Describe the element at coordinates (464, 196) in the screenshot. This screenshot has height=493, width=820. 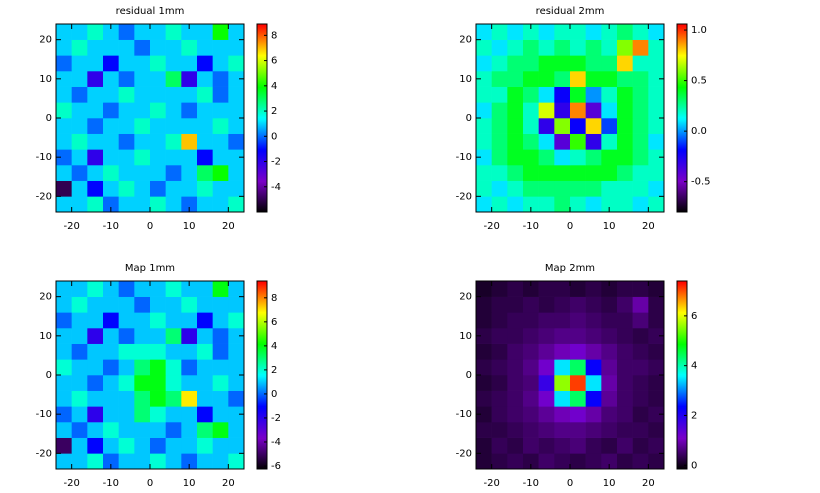
I see `y-tick-label: -20` at that location.